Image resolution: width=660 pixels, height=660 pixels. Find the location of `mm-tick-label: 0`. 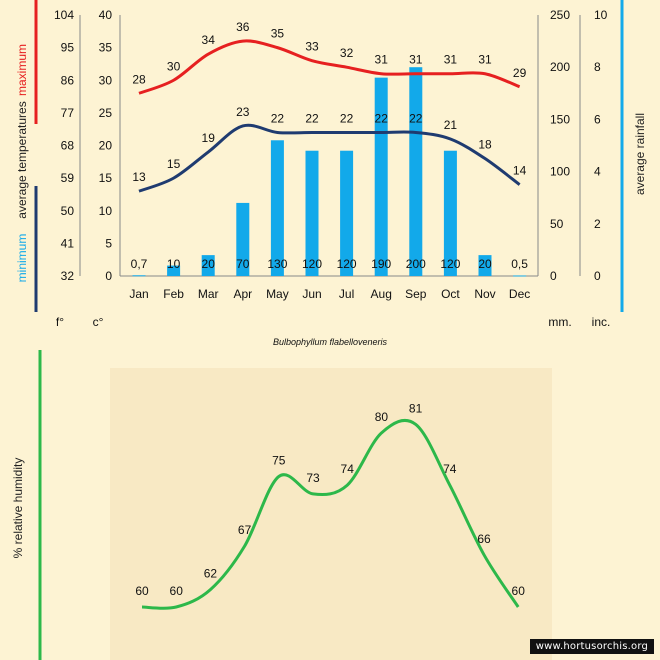

mm-tick-label: 0 is located at coordinates (553, 276).